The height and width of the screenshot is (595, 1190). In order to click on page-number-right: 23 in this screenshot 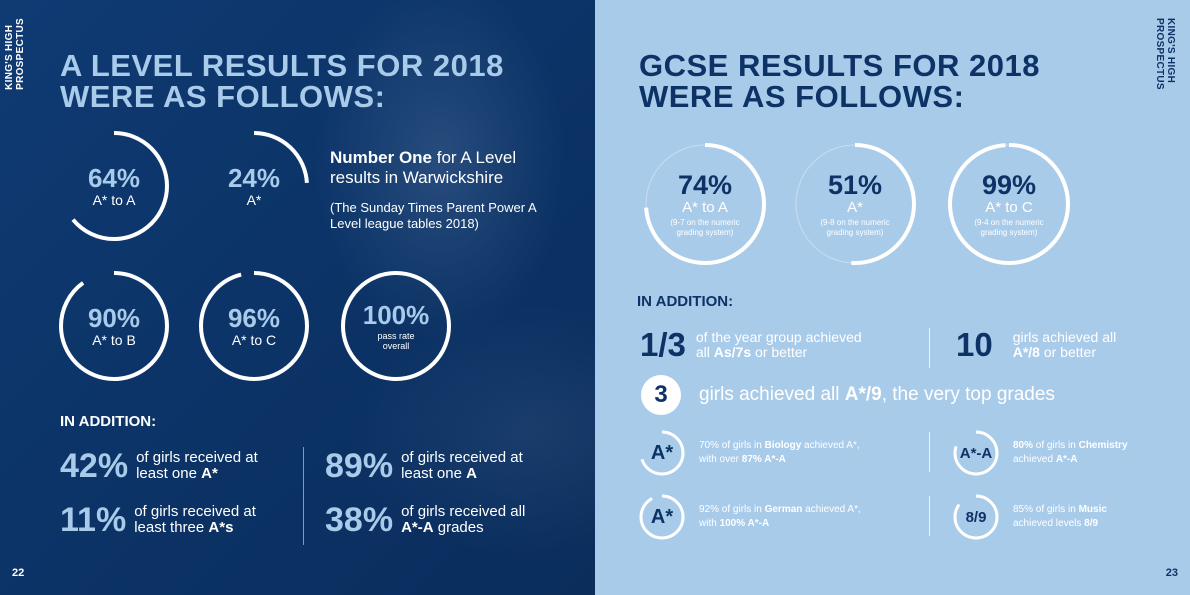, I will do `click(1171, 573)`.